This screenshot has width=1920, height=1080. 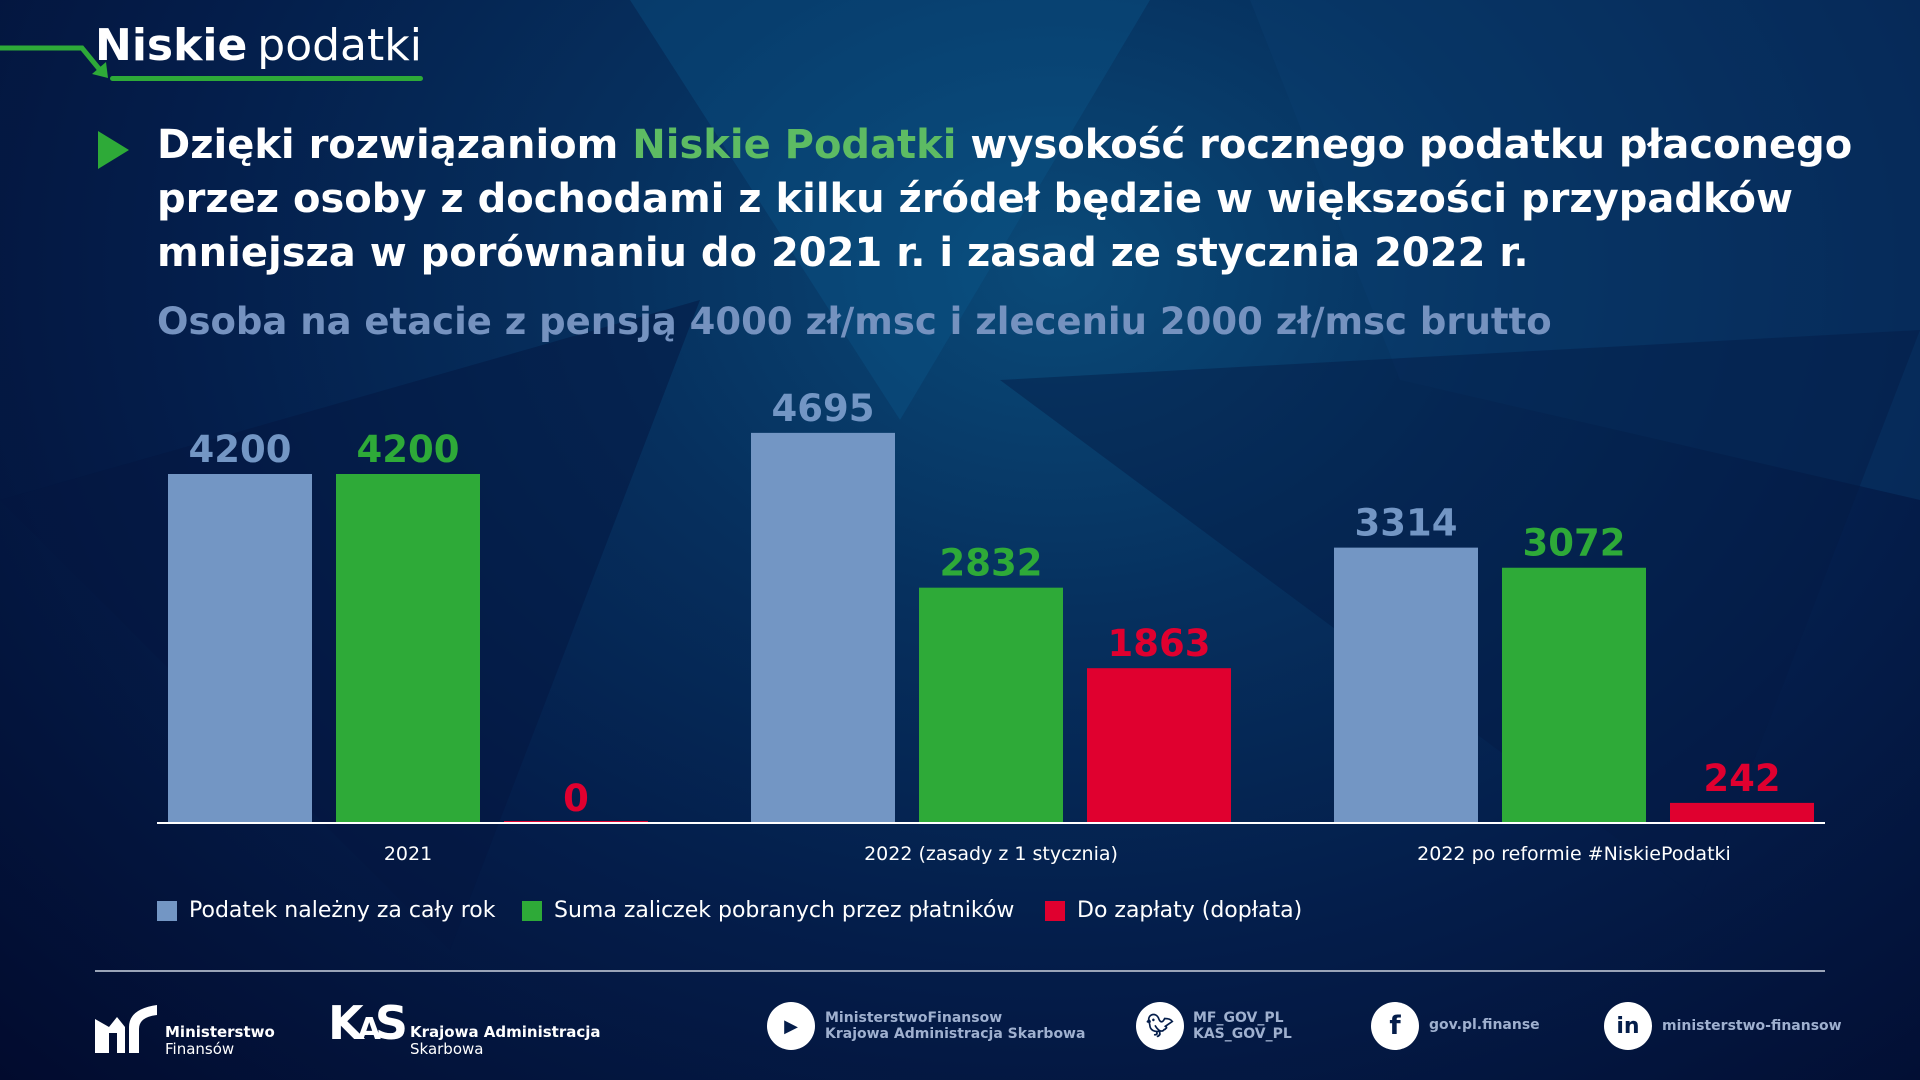 I want to click on data-label: 2832, so click(x=991, y=563).